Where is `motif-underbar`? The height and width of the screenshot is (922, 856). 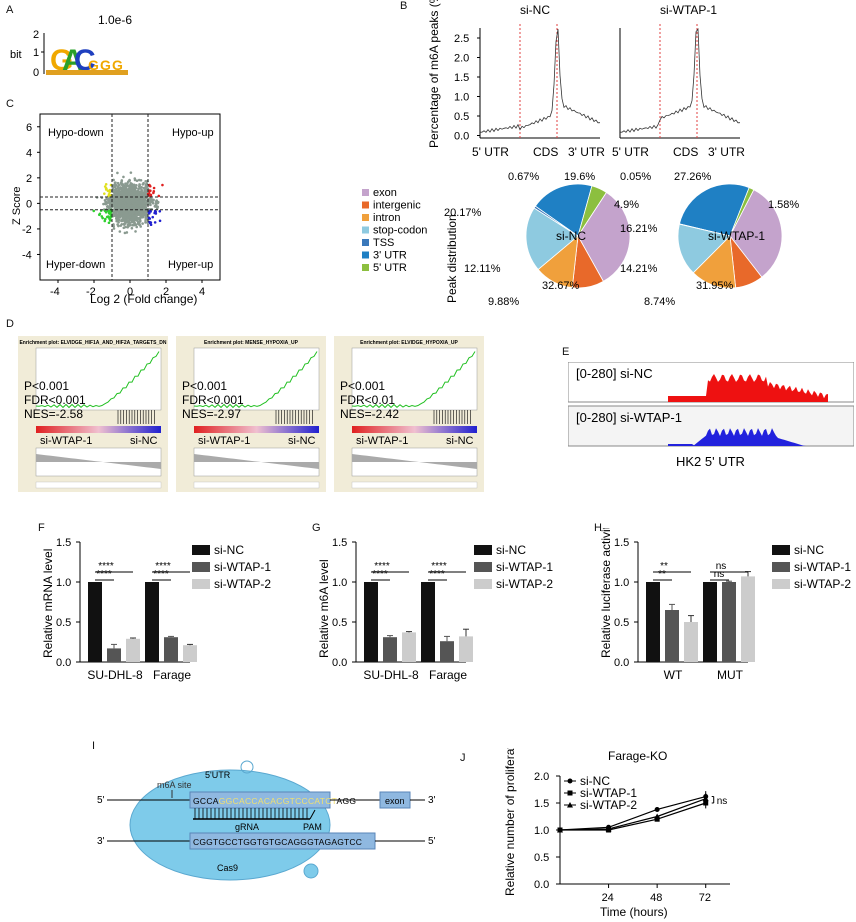 motif-underbar is located at coordinates (87, 72).